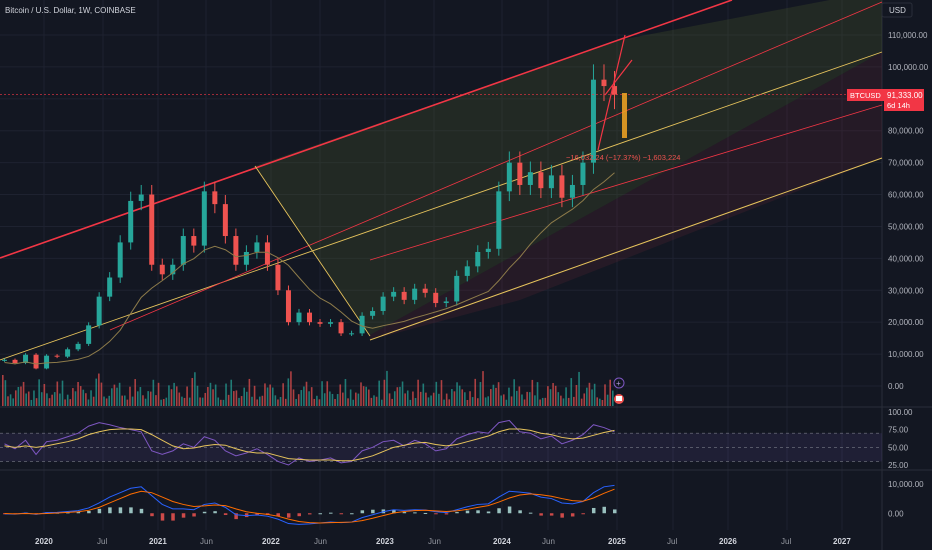 Image resolution: width=932 pixels, height=550 pixels. I want to click on measure-tool: −16,032.24 (−17.37%) −1,603,224, so click(623, 127).